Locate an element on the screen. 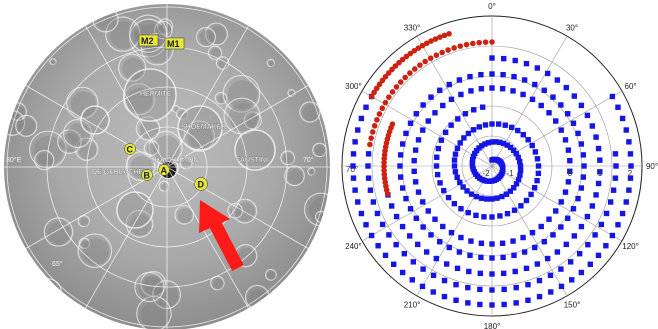 This screenshot has height=329, width=658. svg-text: B is located at coordinates (147, 176).